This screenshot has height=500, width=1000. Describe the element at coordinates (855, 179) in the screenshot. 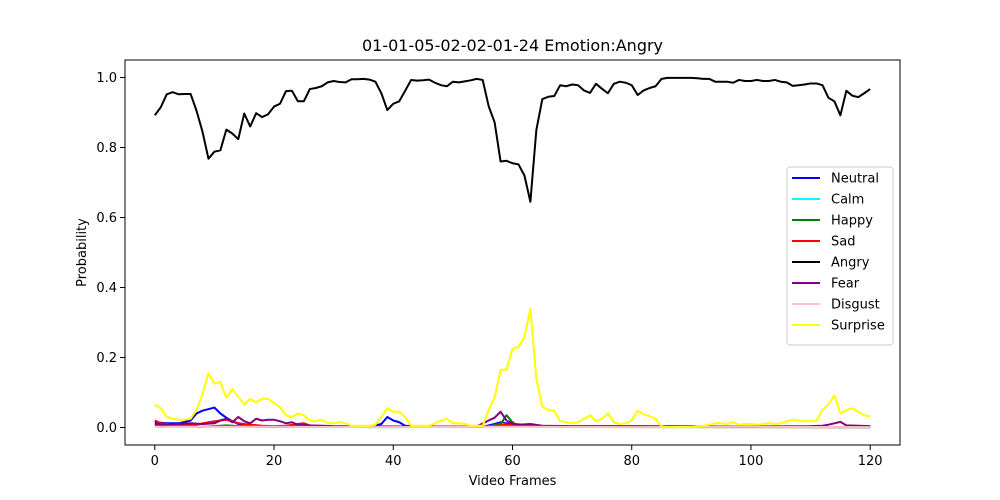

I see `legend-label-neutral: Neutral` at that location.